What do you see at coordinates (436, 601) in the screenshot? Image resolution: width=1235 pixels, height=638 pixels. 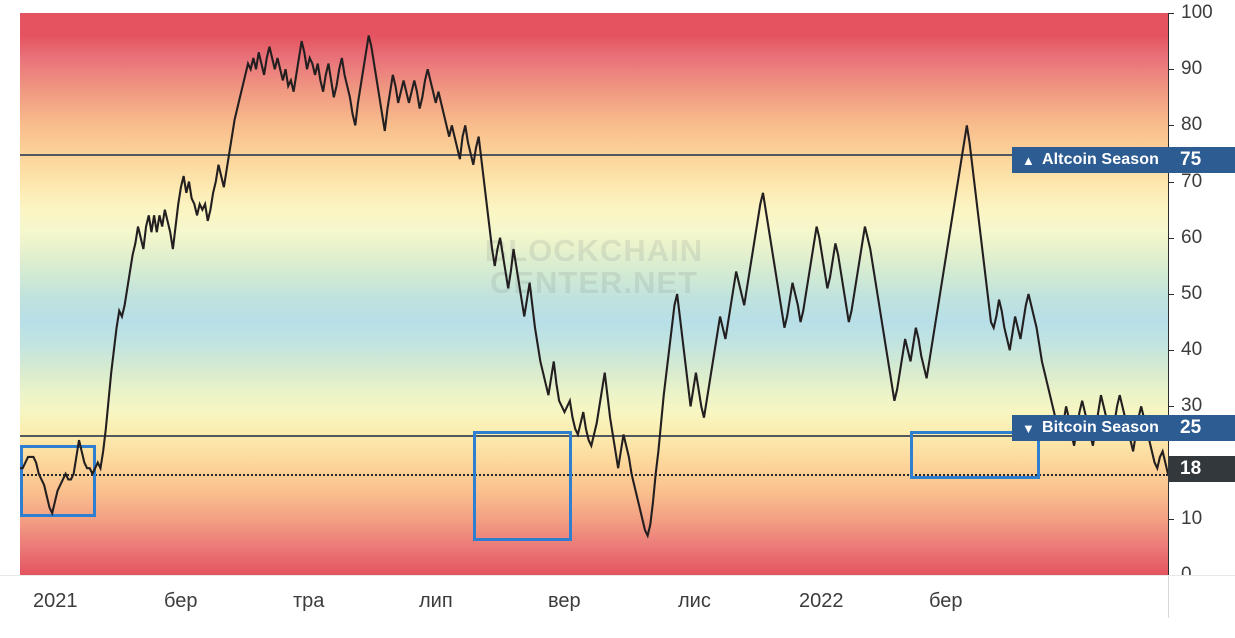 I see `x-tick-label: лип` at bounding box center [436, 601].